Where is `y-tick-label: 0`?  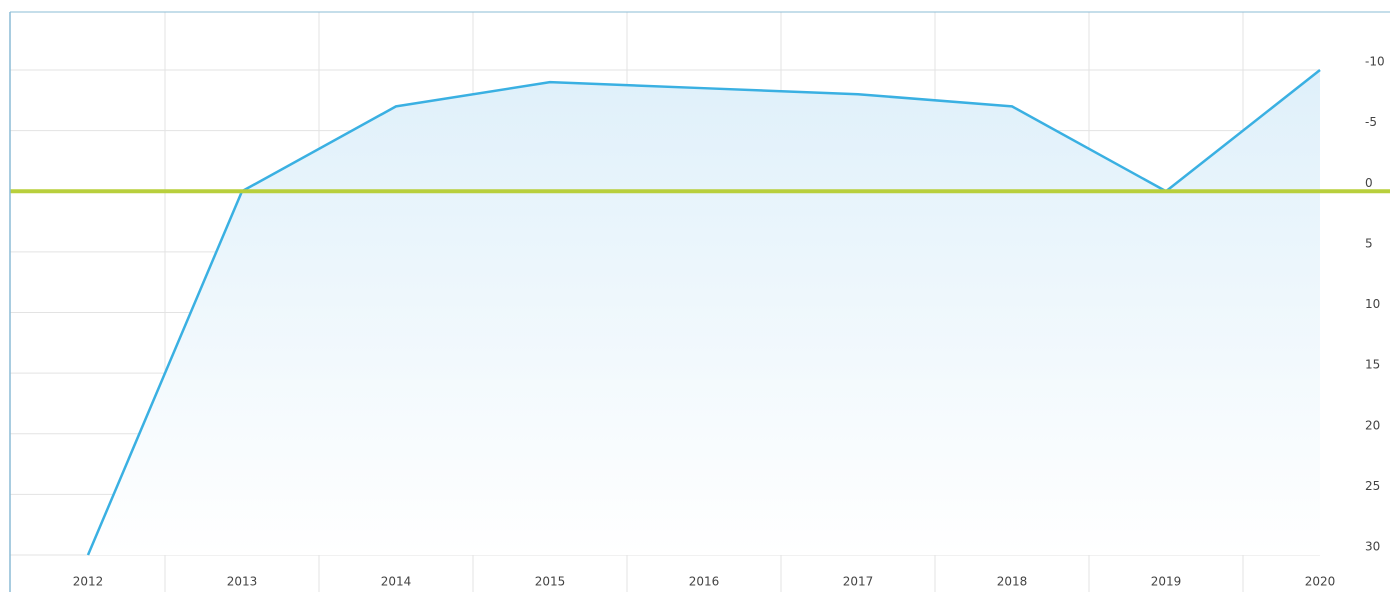
y-tick-label: 0 is located at coordinates (1369, 183).